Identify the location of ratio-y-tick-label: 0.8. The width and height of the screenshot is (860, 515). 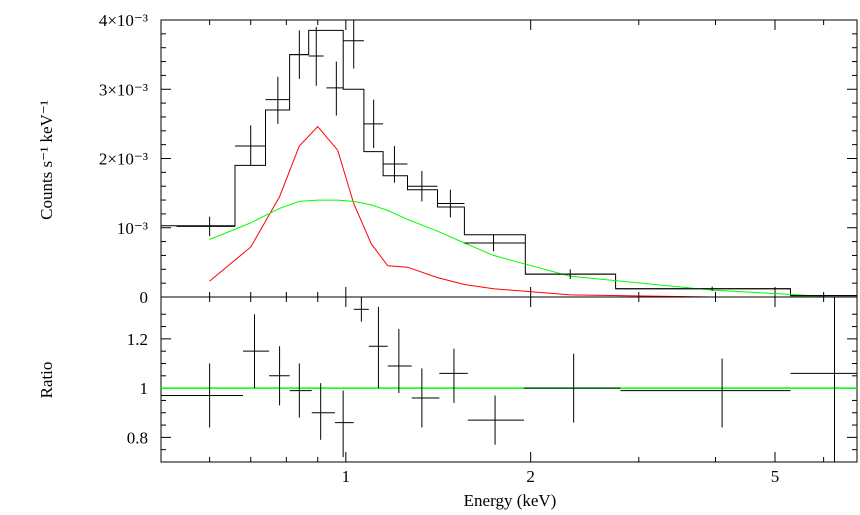
(137, 437).